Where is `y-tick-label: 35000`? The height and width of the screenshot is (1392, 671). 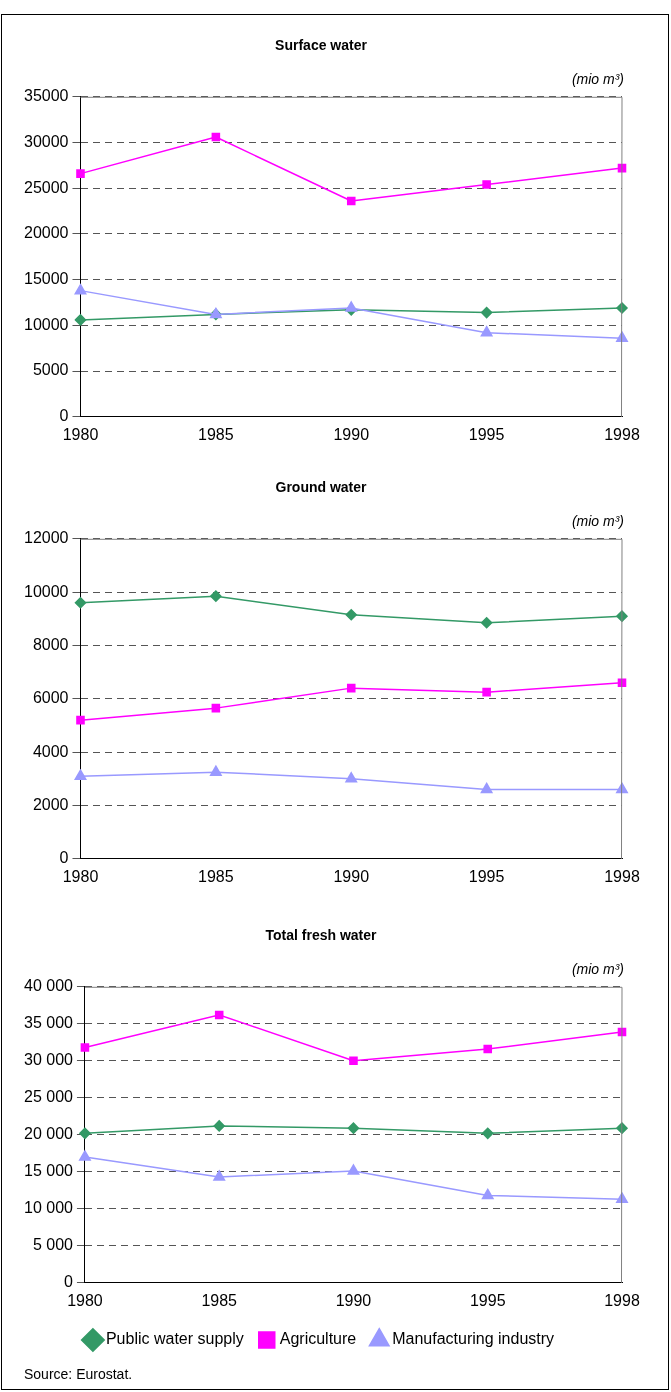 y-tick-label: 35000 is located at coordinates (46, 96).